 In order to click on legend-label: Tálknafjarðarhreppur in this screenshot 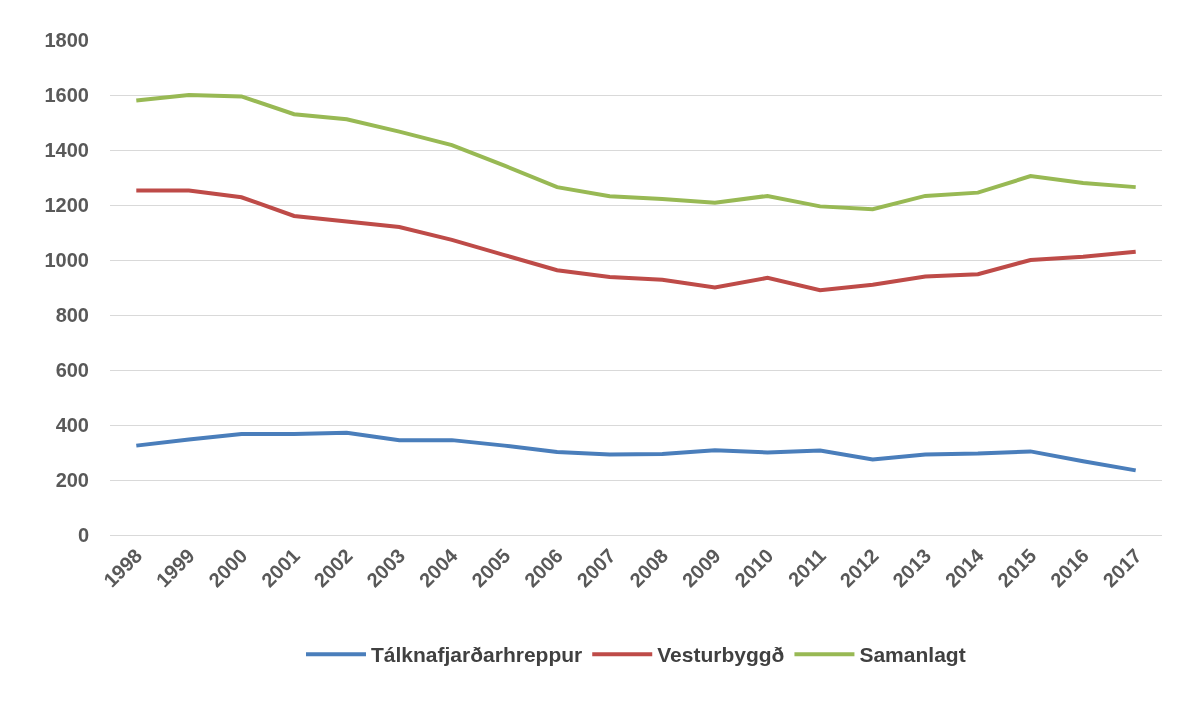, I will do `click(477, 655)`.